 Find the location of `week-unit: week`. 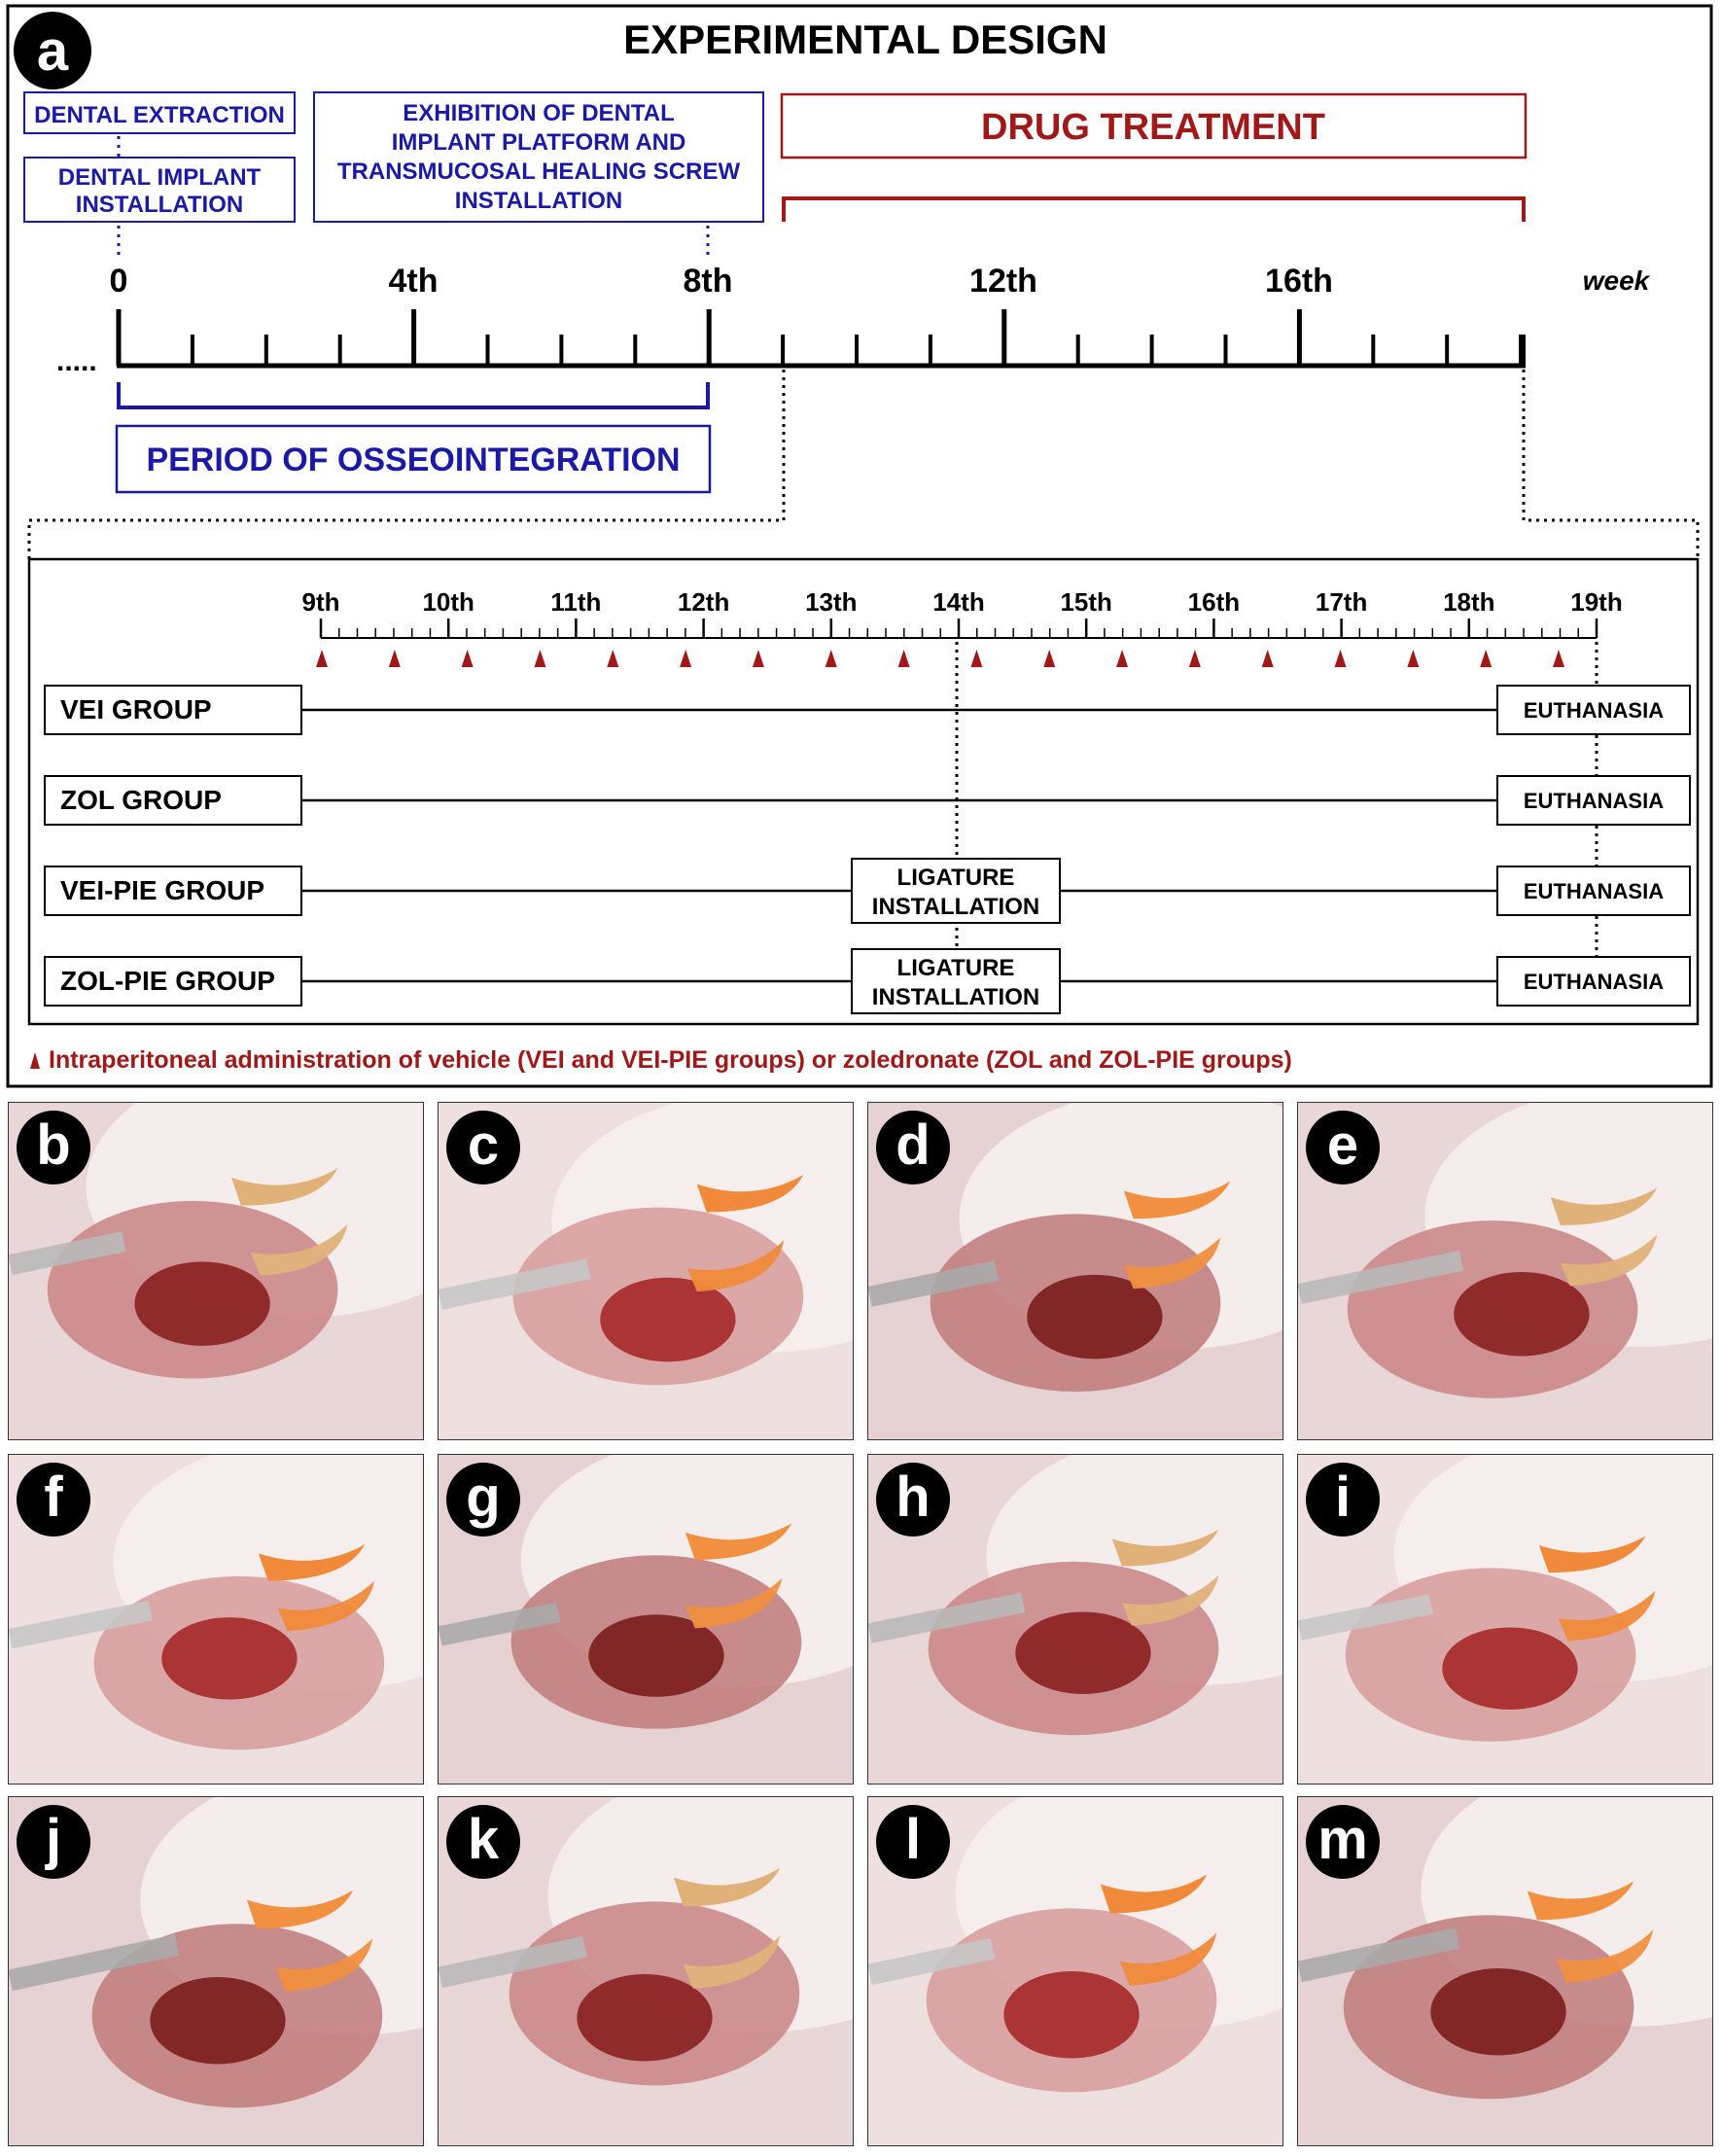

week-unit: week is located at coordinates (1617, 280).